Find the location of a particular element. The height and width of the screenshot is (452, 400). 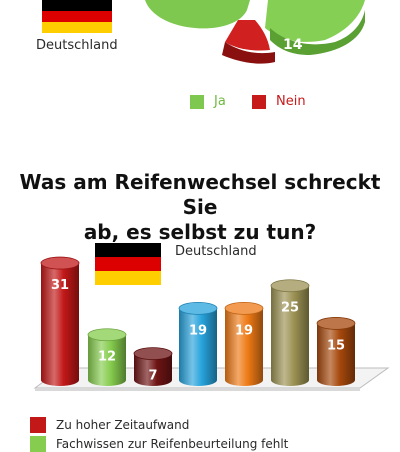

bar-2: 12 is located at coordinates (107, 357).